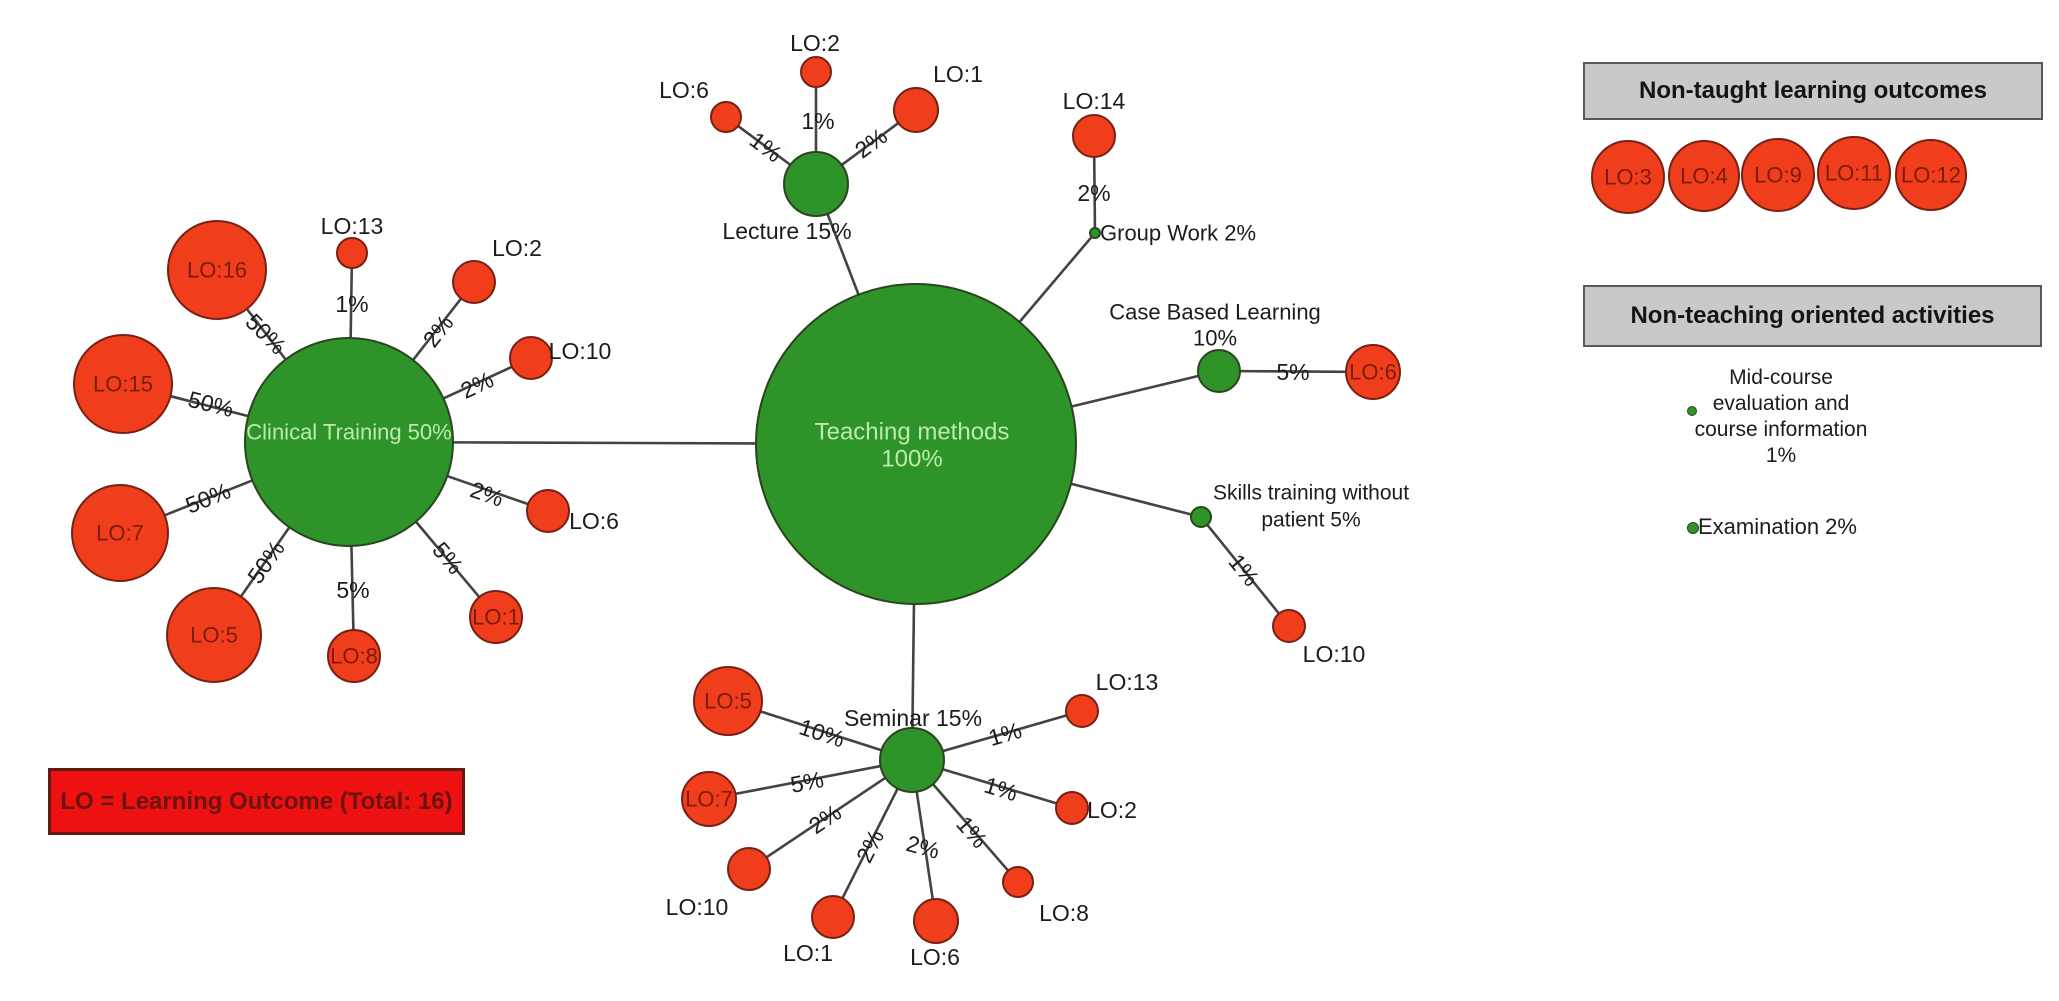  Describe the element at coordinates (517, 248) in the screenshot. I see `node-label-c2-0: LO:2` at that location.